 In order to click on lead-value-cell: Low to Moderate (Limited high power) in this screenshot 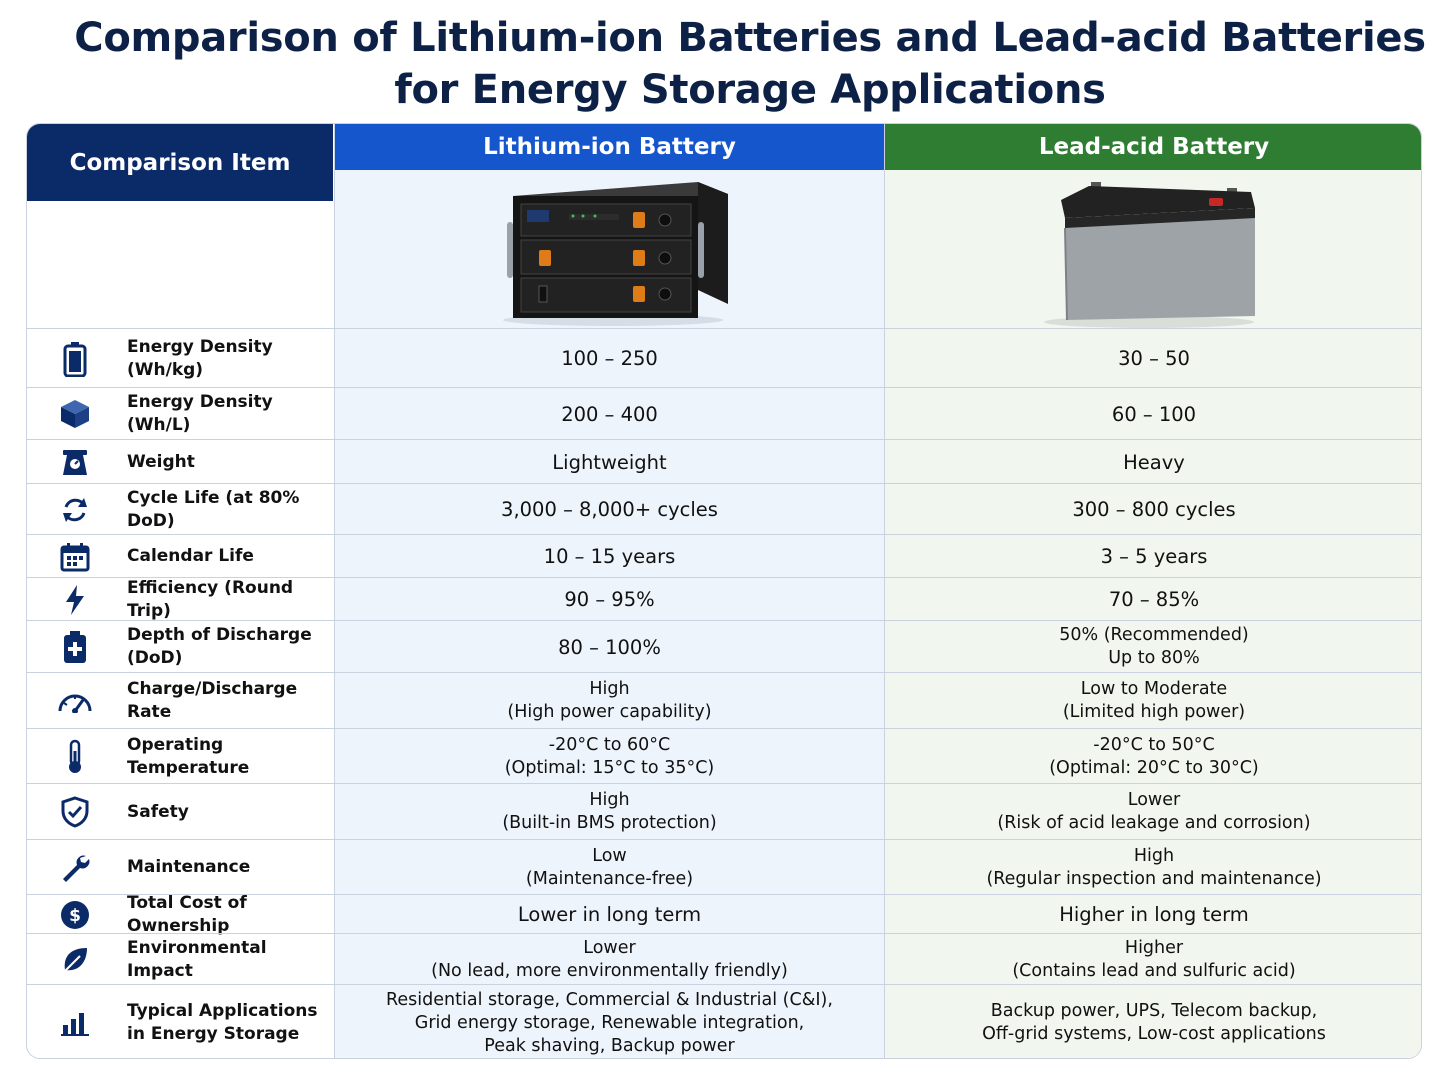, I will do `click(1153, 701)`.